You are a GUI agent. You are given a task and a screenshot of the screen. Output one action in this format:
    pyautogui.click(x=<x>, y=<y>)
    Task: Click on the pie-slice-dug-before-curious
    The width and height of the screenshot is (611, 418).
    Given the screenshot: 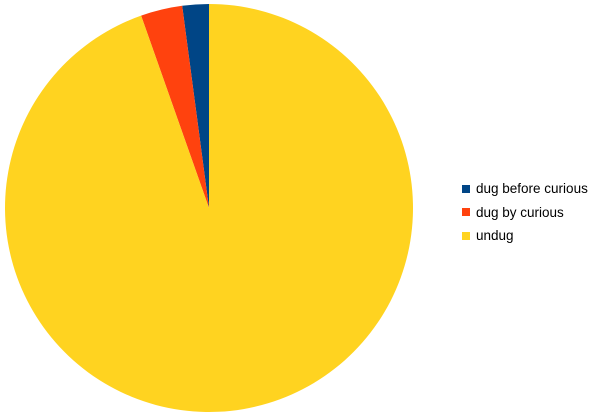 What is the action you would take?
    pyautogui.click(x=195, y=106)
    